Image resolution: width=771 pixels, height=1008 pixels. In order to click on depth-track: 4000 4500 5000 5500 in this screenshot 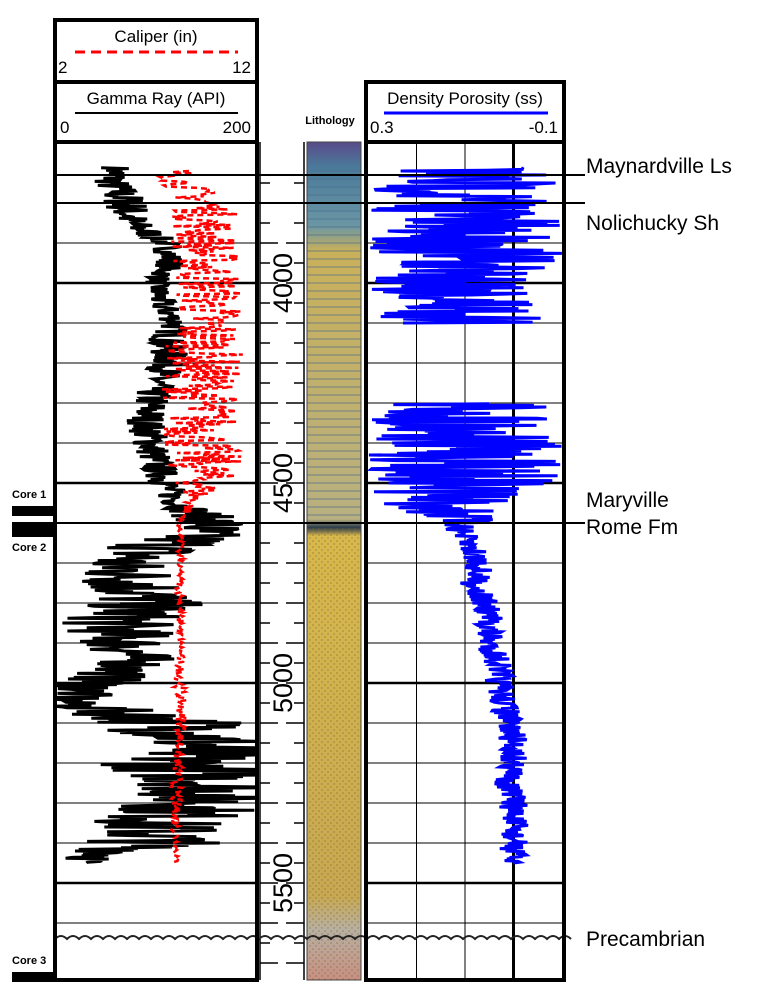, I will do `click(282, 561)`.